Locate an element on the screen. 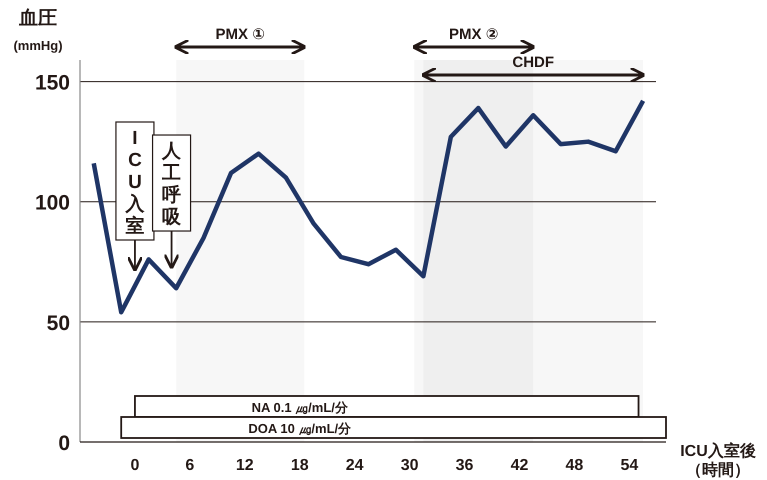  band-label: CHDF is located at coordinates (533, 62).